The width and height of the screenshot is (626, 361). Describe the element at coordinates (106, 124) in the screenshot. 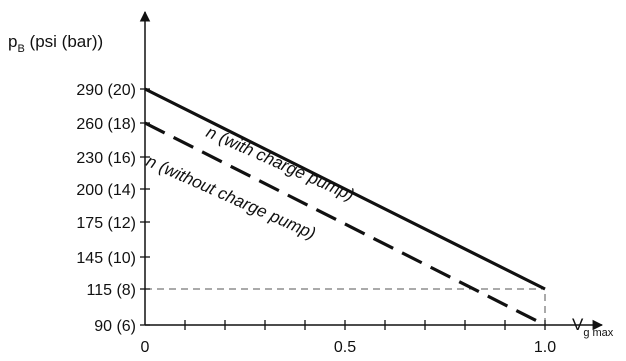

I see `y-tick-label: 260 (18)` at that location.